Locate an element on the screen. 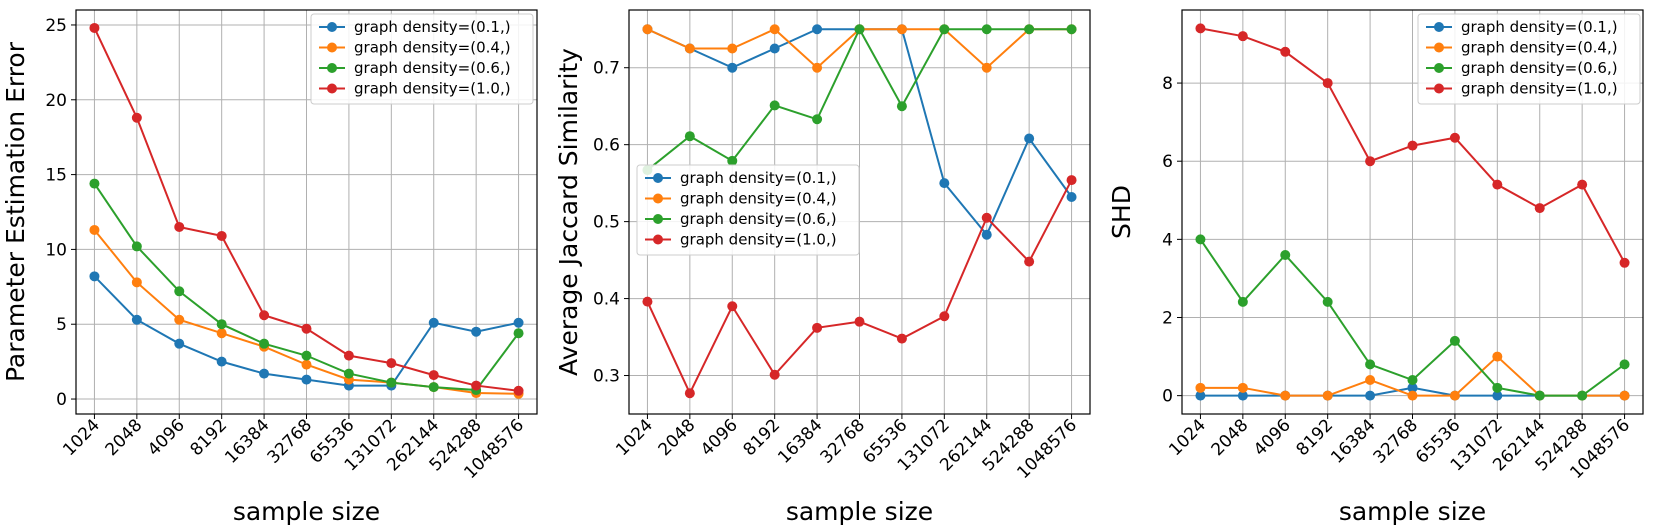 This screenshot has height=532, width=1661. y-tick-label: 25 is located at coordinates (56, 26).